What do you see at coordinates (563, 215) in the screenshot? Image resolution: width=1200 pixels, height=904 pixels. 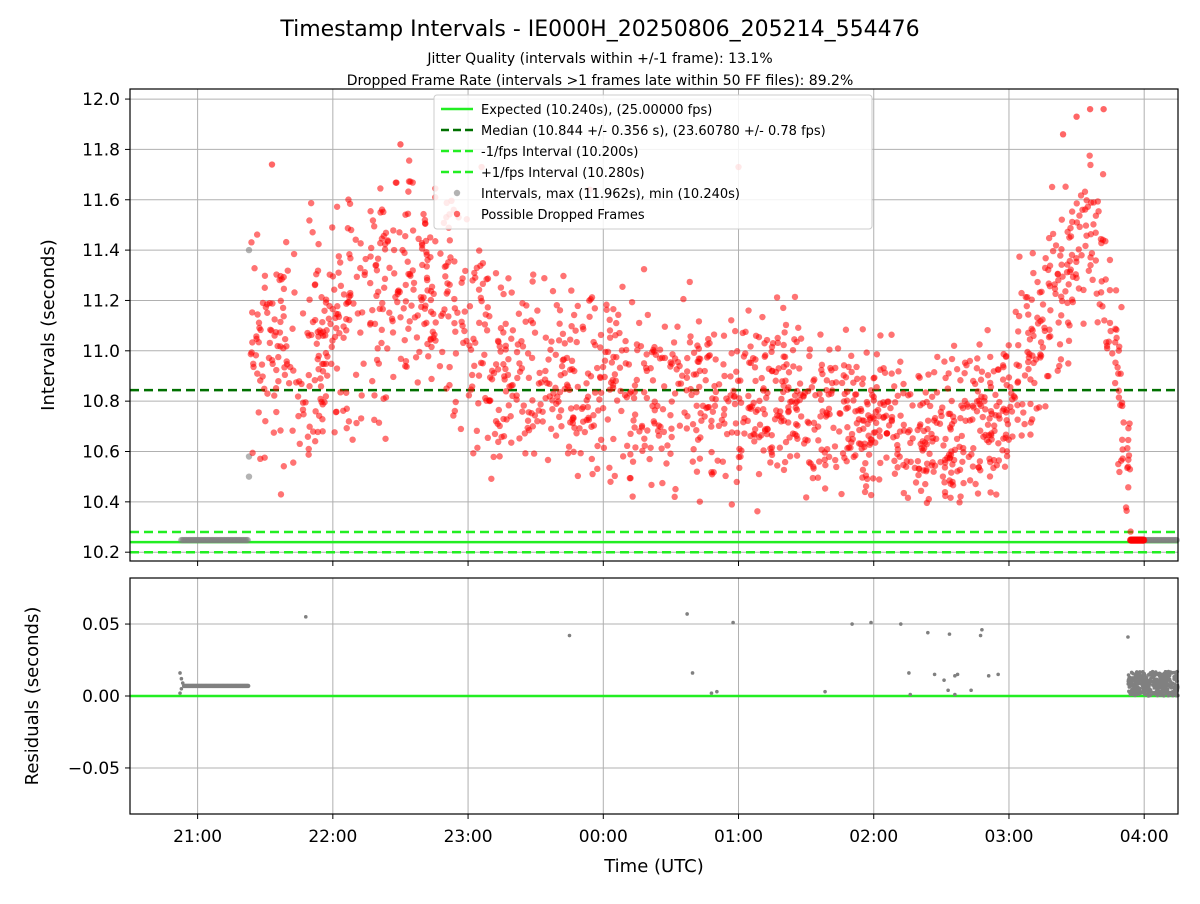 I see `legend-dropped-label: Possible Dropped Frames` at bounding box center [563, 215].